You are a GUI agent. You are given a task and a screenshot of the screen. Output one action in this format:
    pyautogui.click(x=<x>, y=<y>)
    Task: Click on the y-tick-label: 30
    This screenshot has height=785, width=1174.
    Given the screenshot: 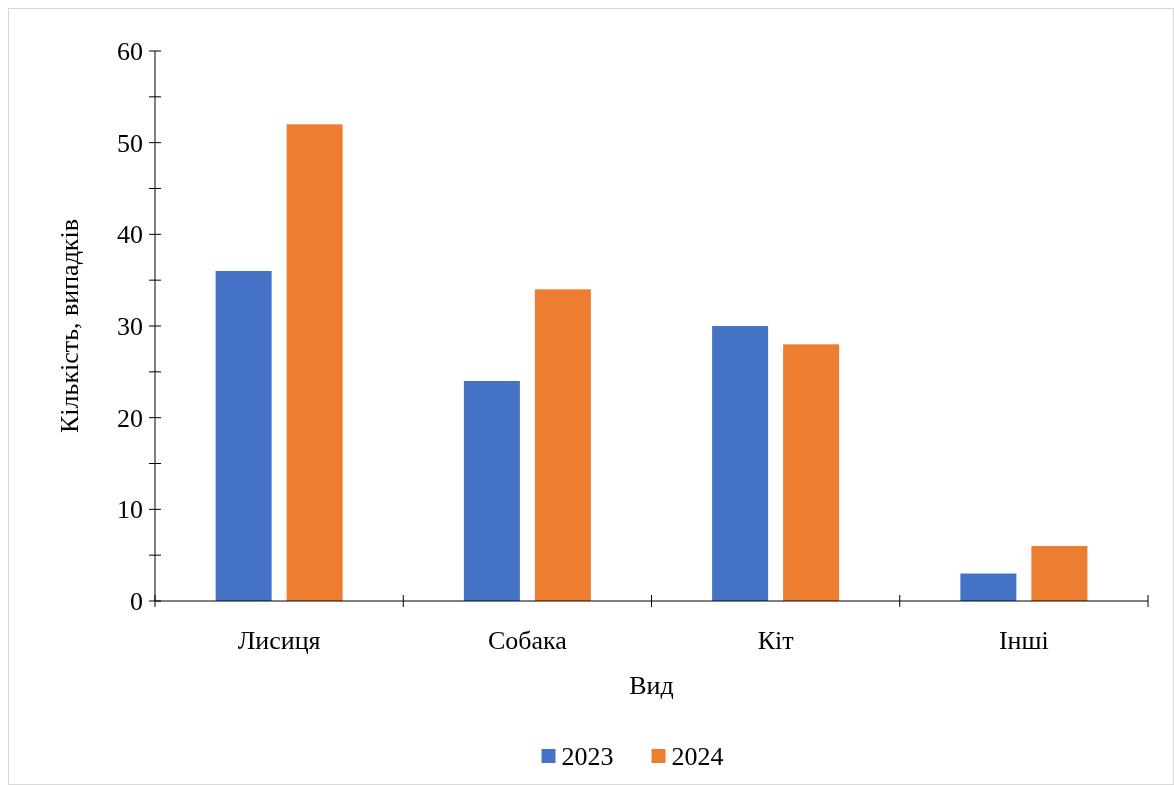 What is the action you would take?
    pyautogui.click(x=130, y=327)
    